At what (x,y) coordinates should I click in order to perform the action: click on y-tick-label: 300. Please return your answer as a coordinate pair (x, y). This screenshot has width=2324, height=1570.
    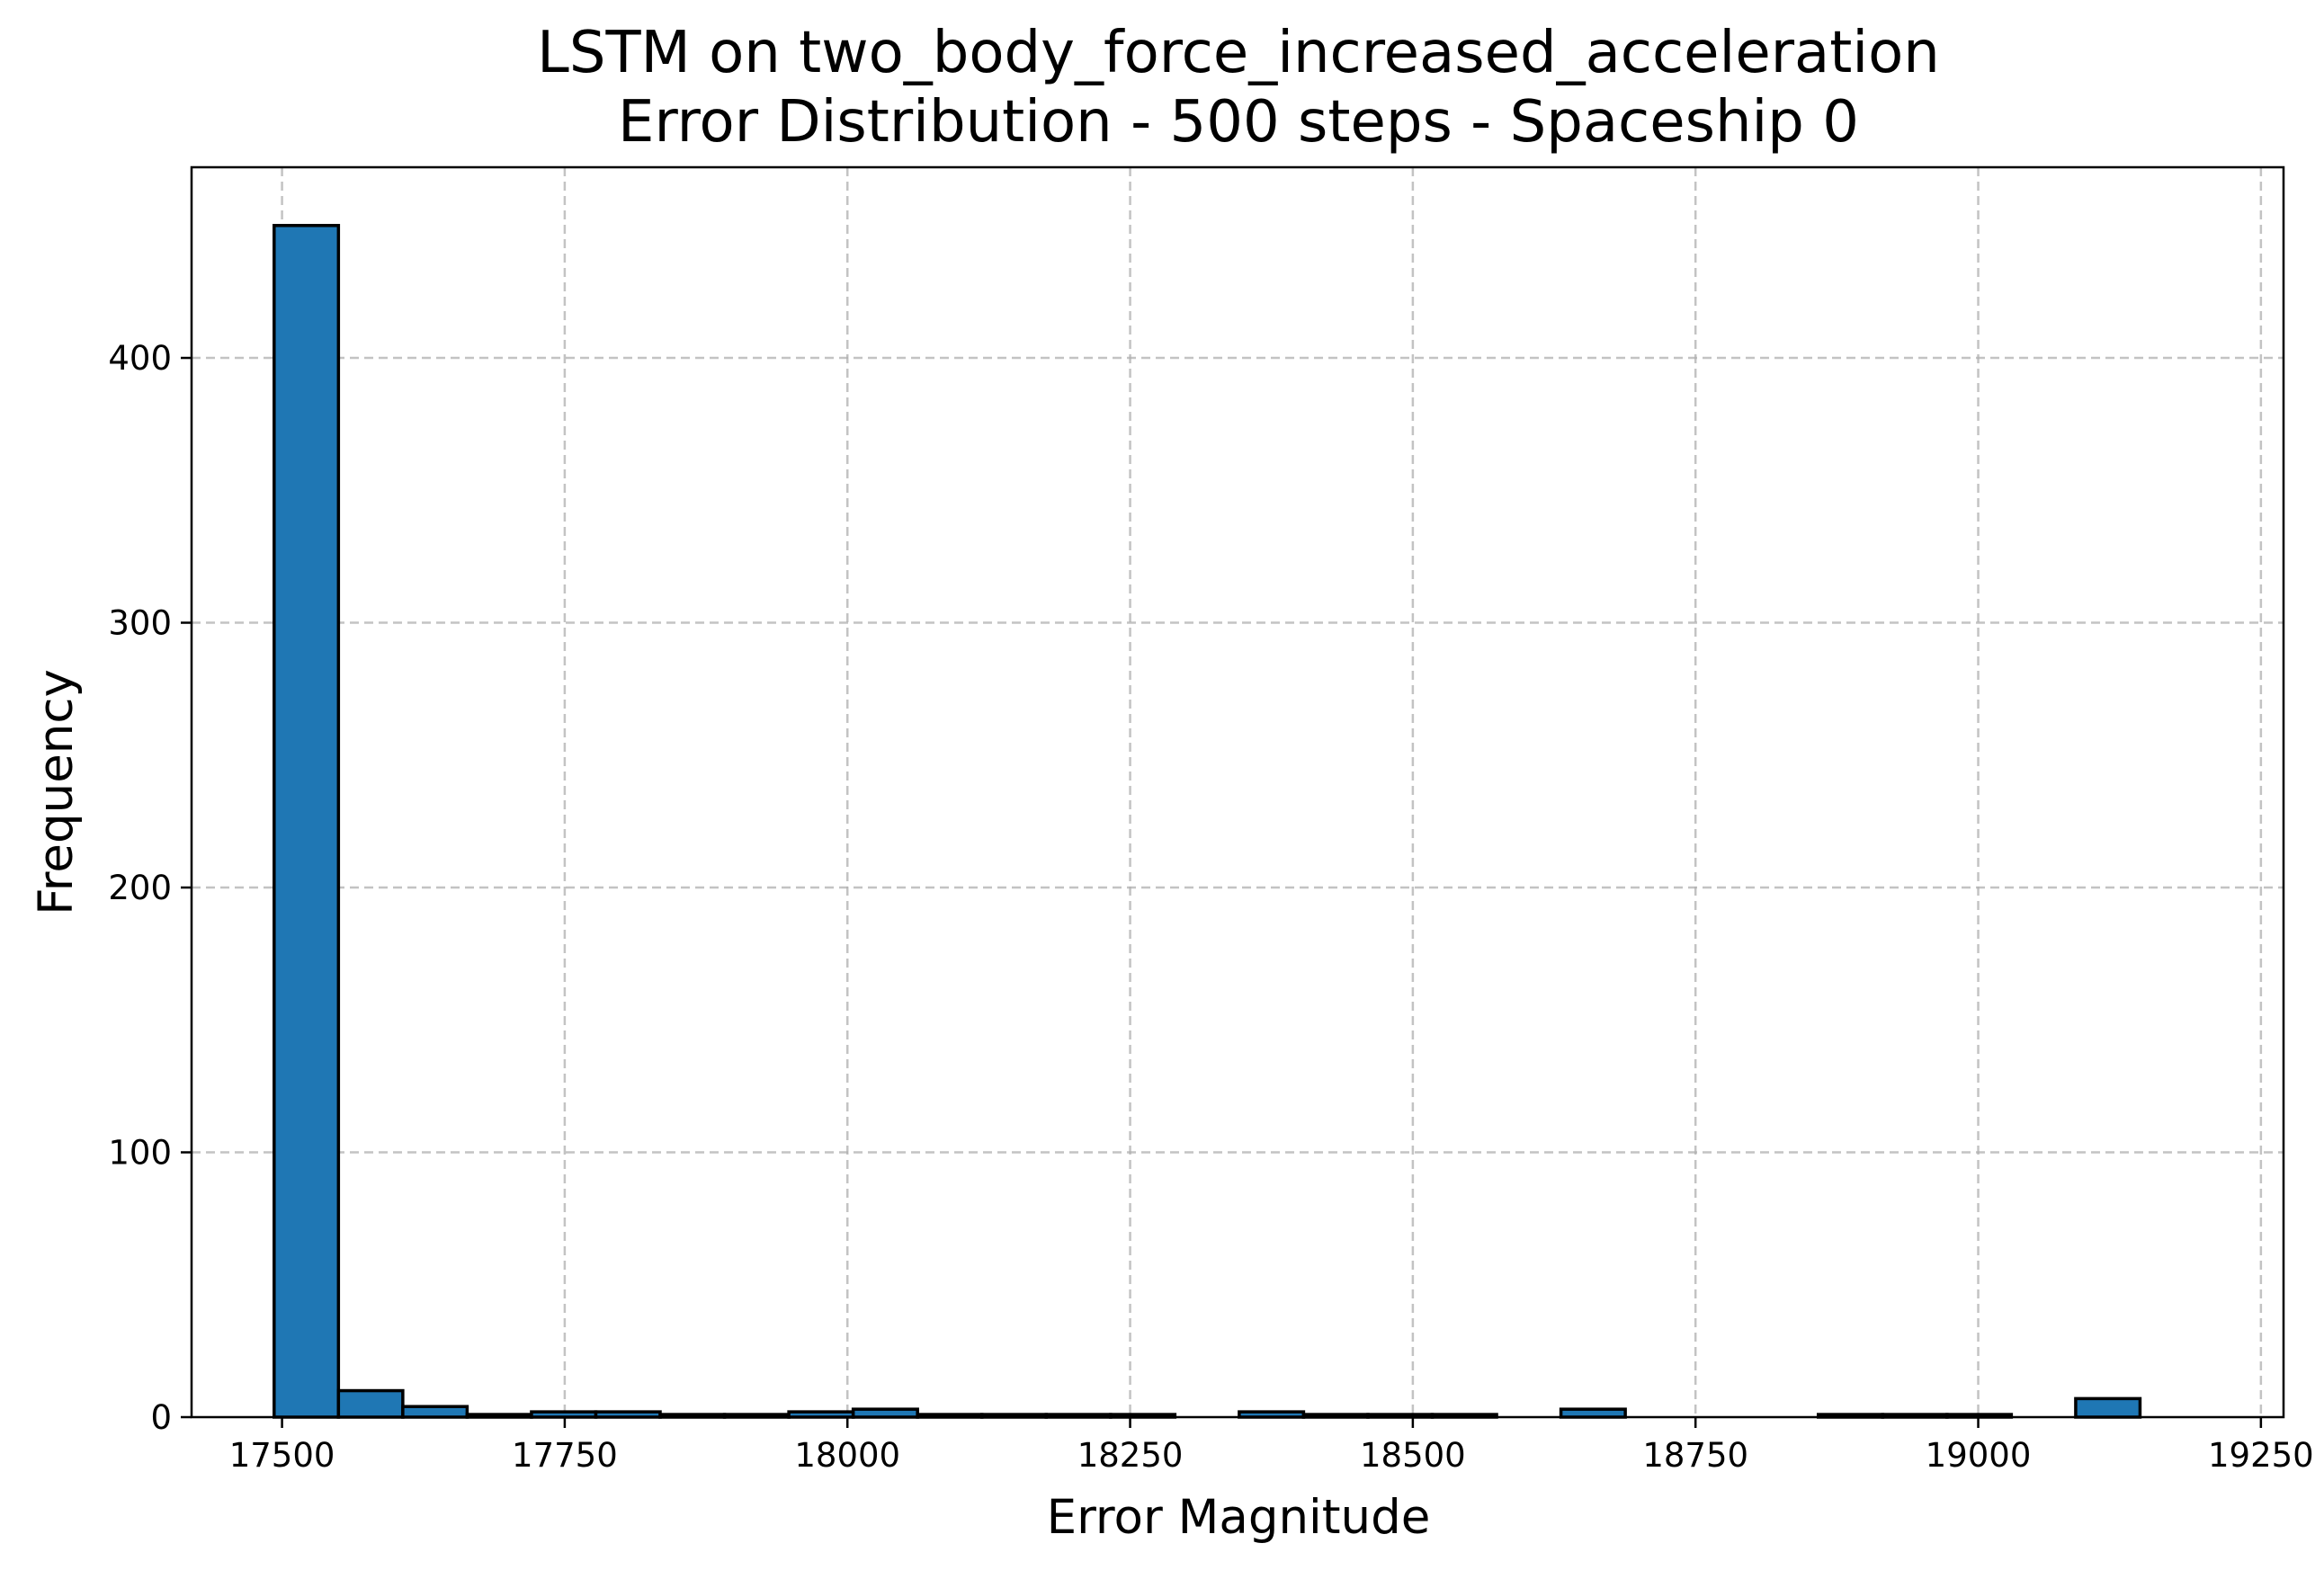
    Looking at the image, I should click on (140, 623).